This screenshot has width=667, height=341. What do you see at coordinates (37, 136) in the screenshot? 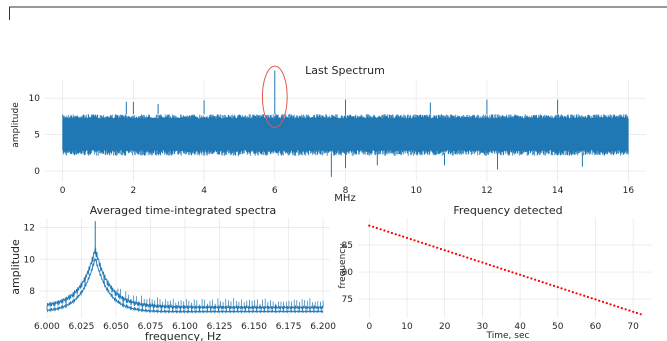
I see `last-spectrum-ytick-label: 5` at bounding box center [37, 136].